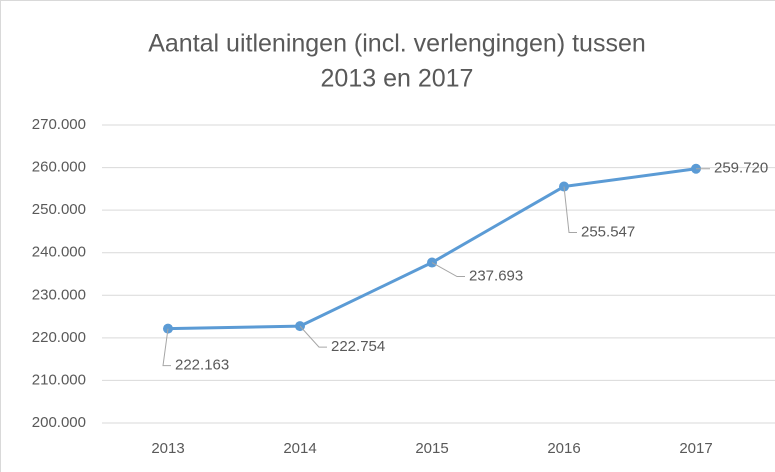  I want to click on y-tick-label: 260.000, so click(59, 167).